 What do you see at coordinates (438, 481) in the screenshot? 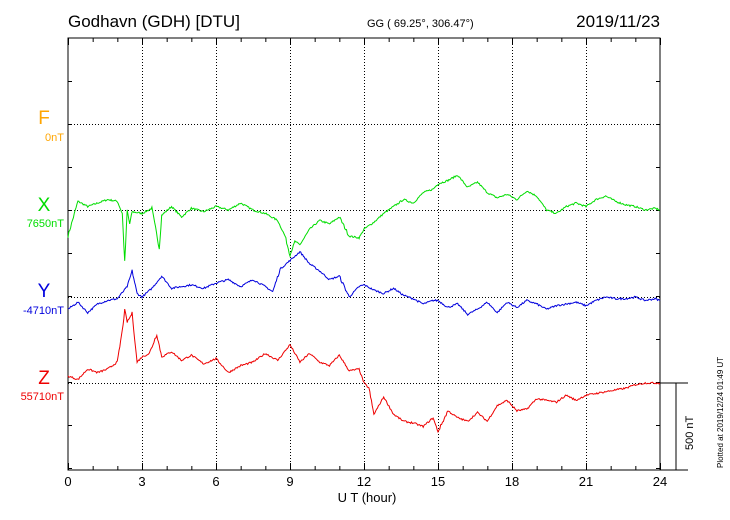
I see `x-tick-label: 15` at bounding box center [438, 481].